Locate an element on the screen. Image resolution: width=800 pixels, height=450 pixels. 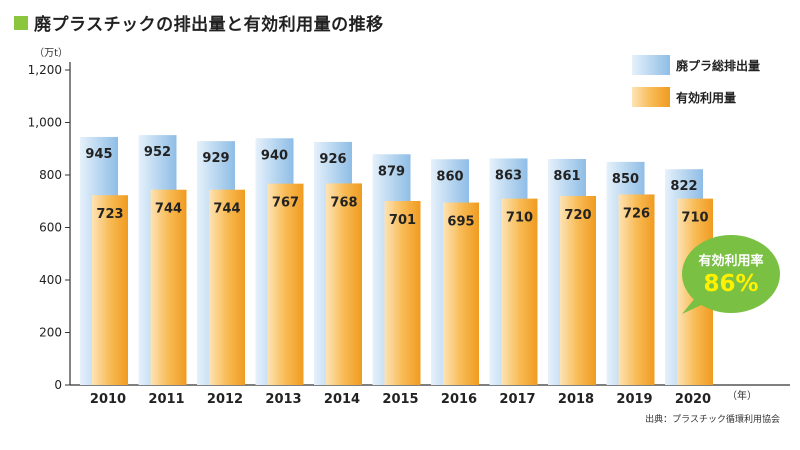
label-total-2010: 945 is located at coordinates (98, 154).